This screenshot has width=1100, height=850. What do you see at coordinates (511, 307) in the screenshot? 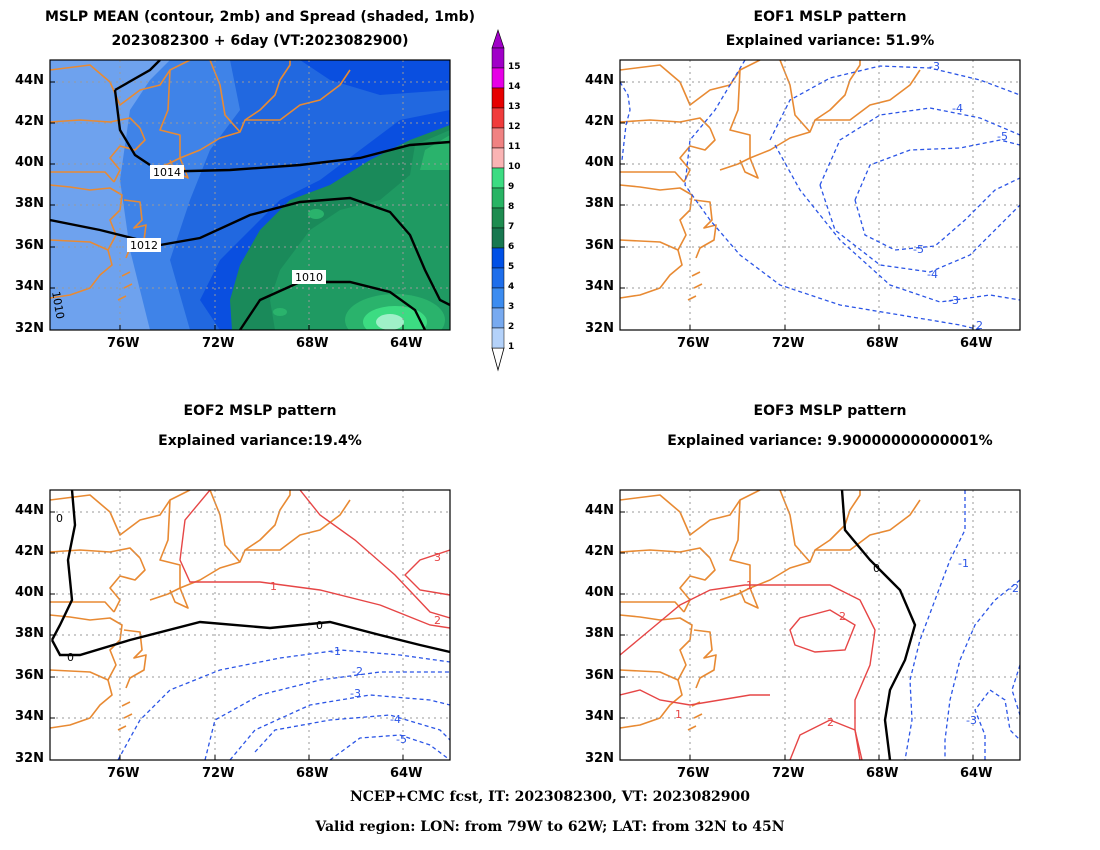
I see `colorbar-label: 3` at bounding box center [511, 307].